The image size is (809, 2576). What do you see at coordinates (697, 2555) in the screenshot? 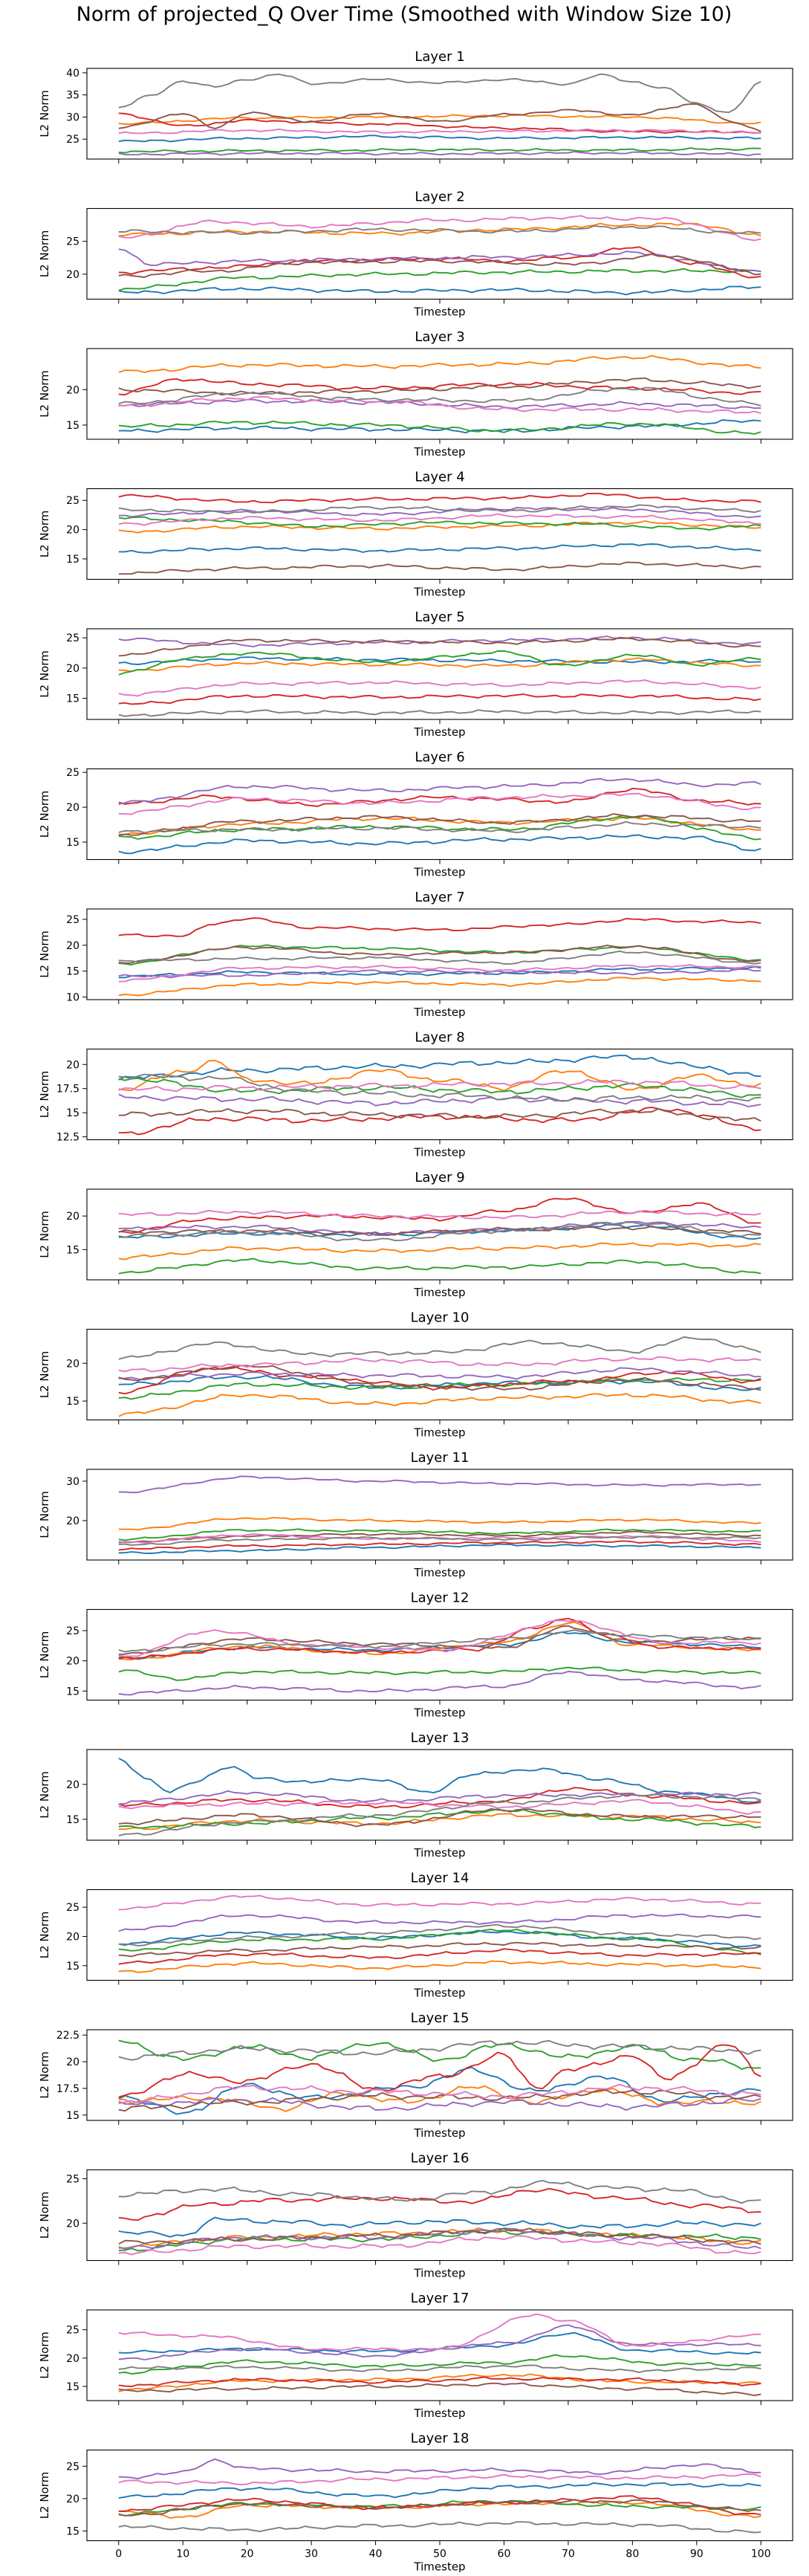
I see `x-tick-label: 90` at bounding box center [697, 2555].